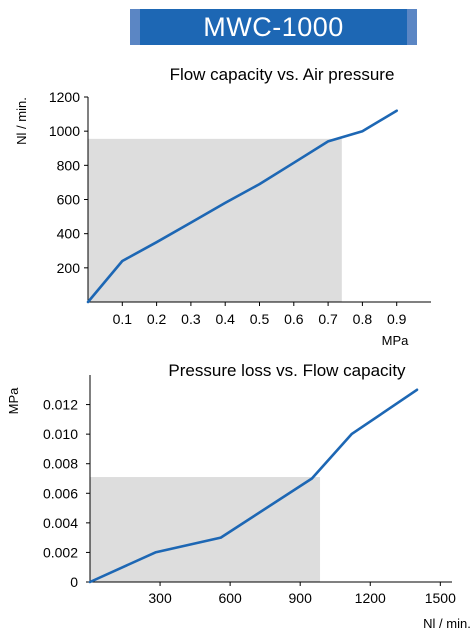 Image resolution: width=470 pixels, height=633 pixels. Describe the element at coordinates (74, 582) in the screenshot. I see `y-tick-label: 0` at that location.